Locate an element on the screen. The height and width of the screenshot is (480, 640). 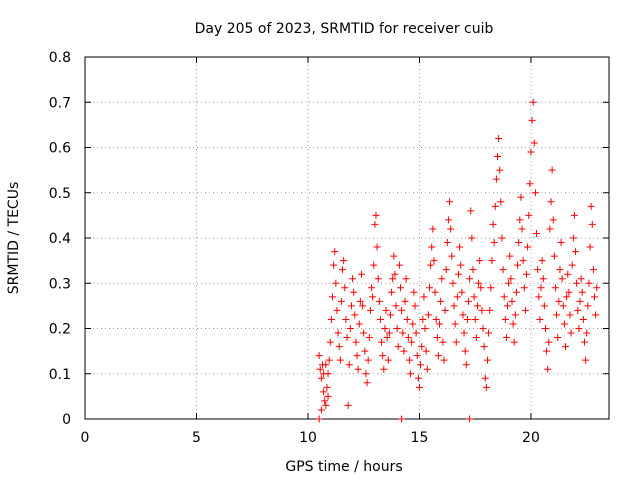
y-tick-label: 0.6 is located at coordinates (60, 149).